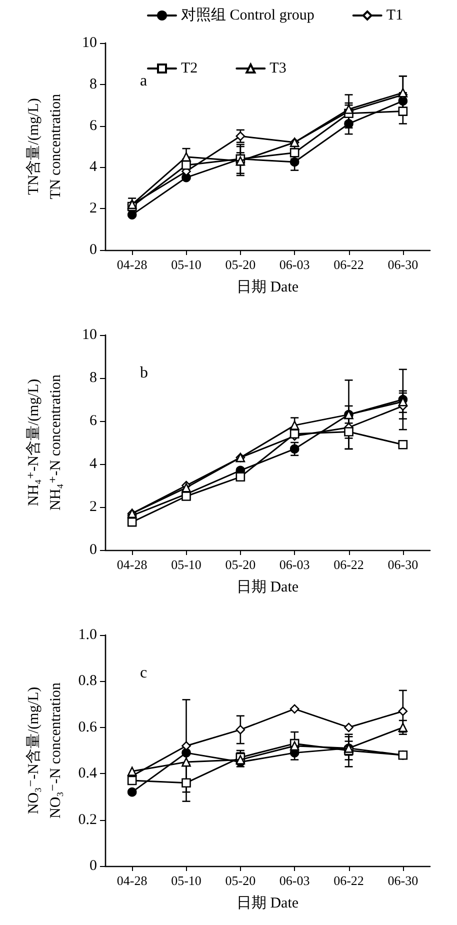  What do you see at coordinates (144, 673) in the screenshot?
I see `annotation: c` at bounding box center [144, 673].